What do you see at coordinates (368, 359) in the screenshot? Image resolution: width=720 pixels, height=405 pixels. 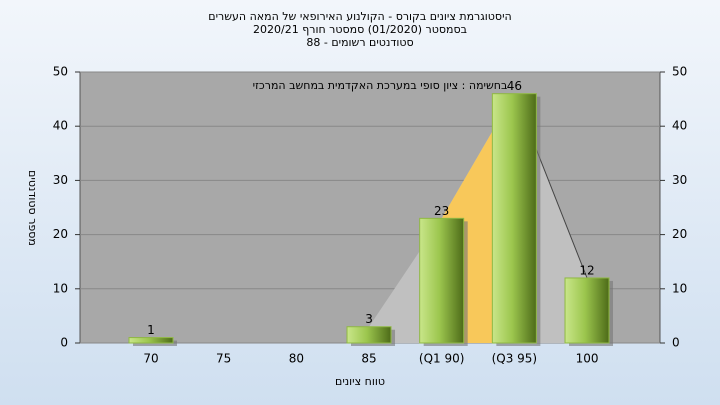 I see `x-tick-label: 85` at bounding box center [368, 359].